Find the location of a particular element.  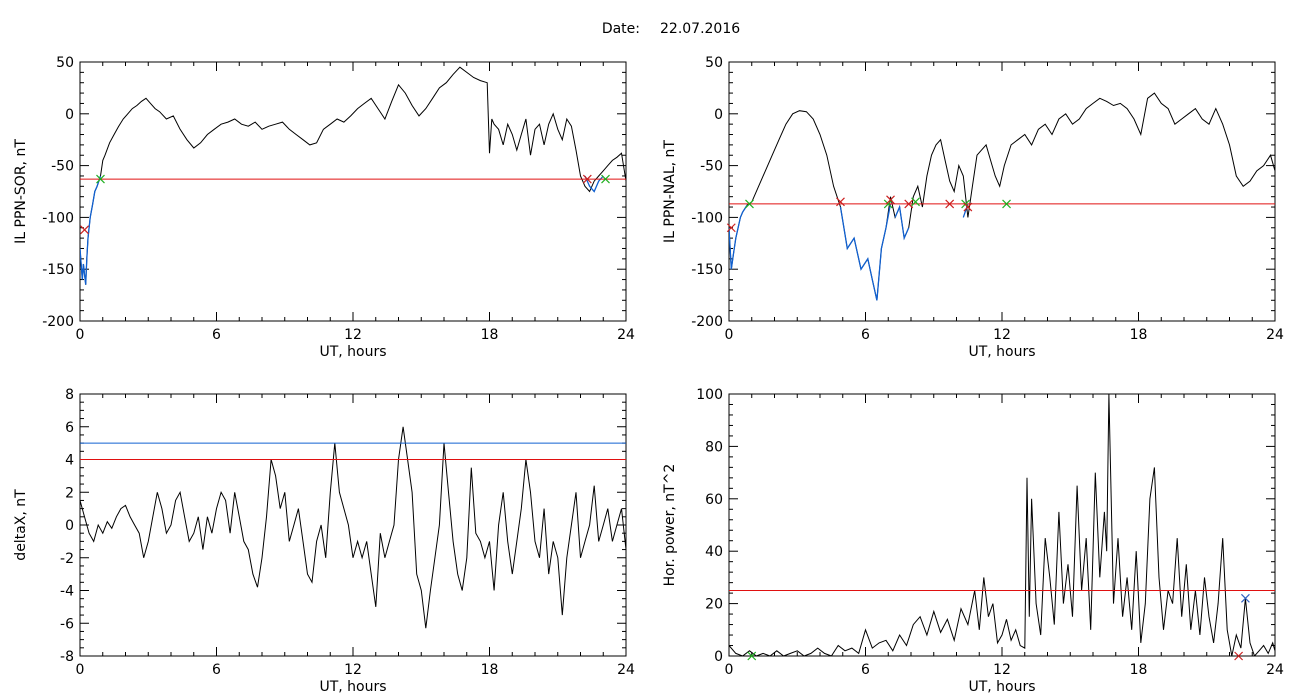

y-tick-label: 2 is located at coordinates (69, 493).